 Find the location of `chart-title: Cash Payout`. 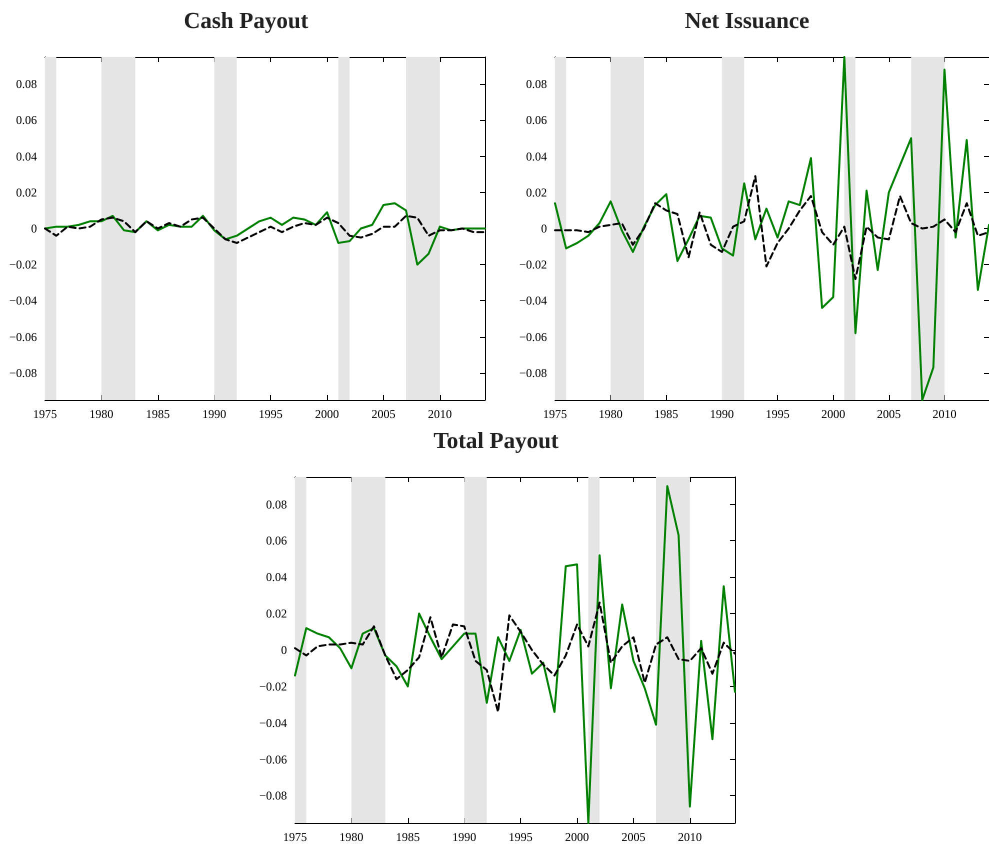

chart-title: Cash Payout is located at coordinates (246, 20).